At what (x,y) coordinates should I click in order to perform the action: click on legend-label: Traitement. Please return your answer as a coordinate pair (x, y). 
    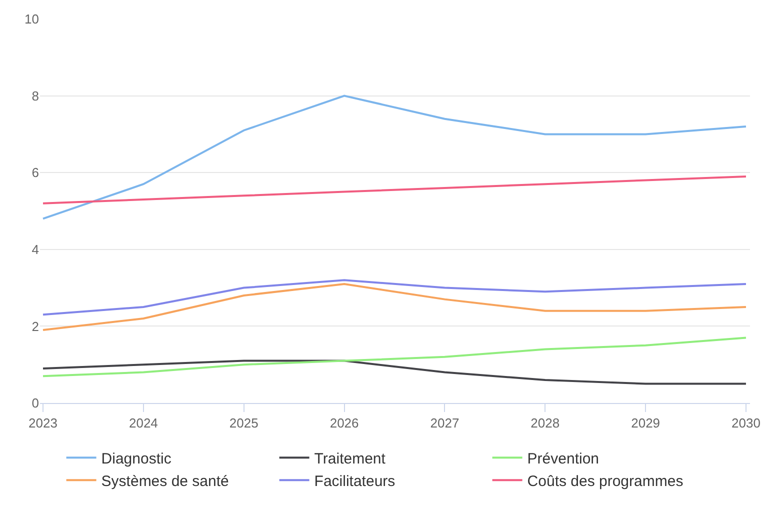
    Looking at the image, I should click on (350, 459).